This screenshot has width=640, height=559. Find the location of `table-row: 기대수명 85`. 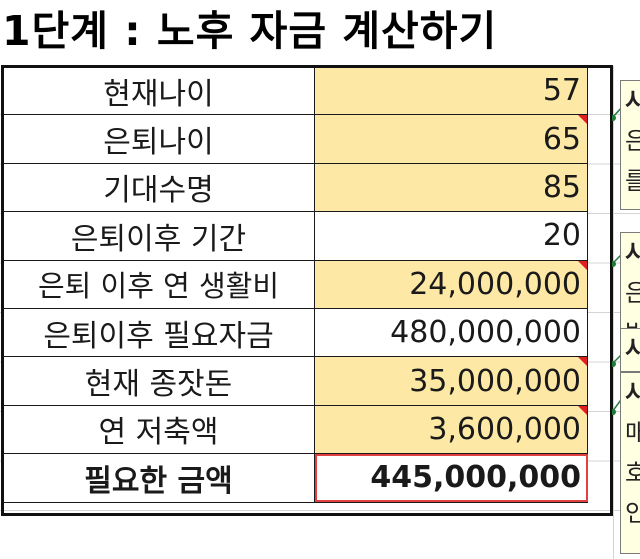

table-row: 기대수명 85 is located at coordinates (295, 187).